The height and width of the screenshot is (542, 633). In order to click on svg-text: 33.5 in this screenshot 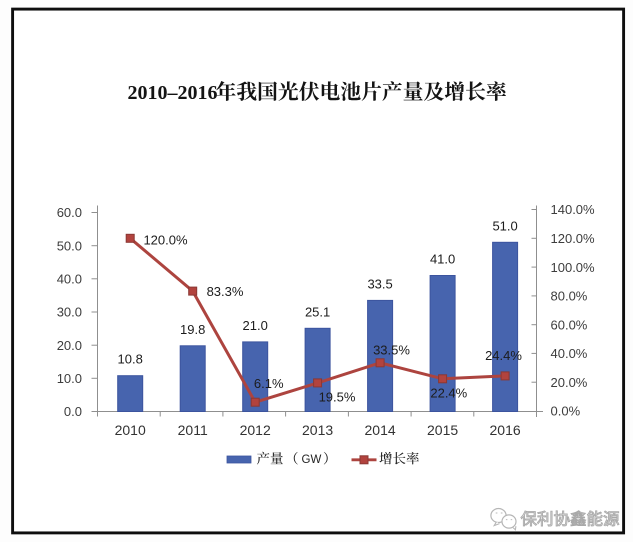, I will do `click(379, 283)`.